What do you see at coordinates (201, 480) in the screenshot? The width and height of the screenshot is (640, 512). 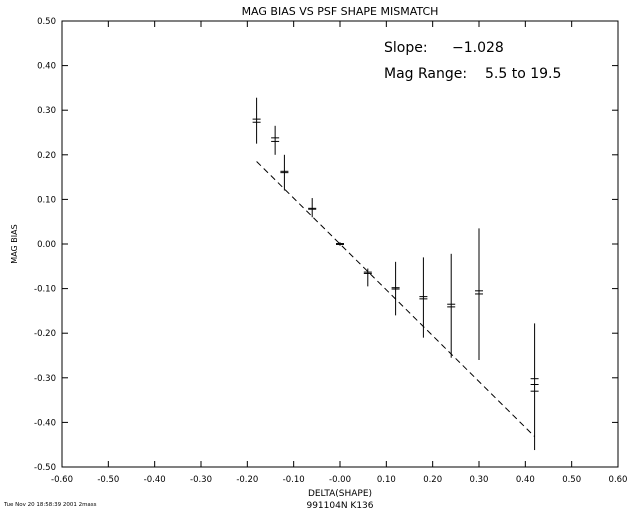 I see `x-tick-label: -0.30` at bounding box center [201, 480].